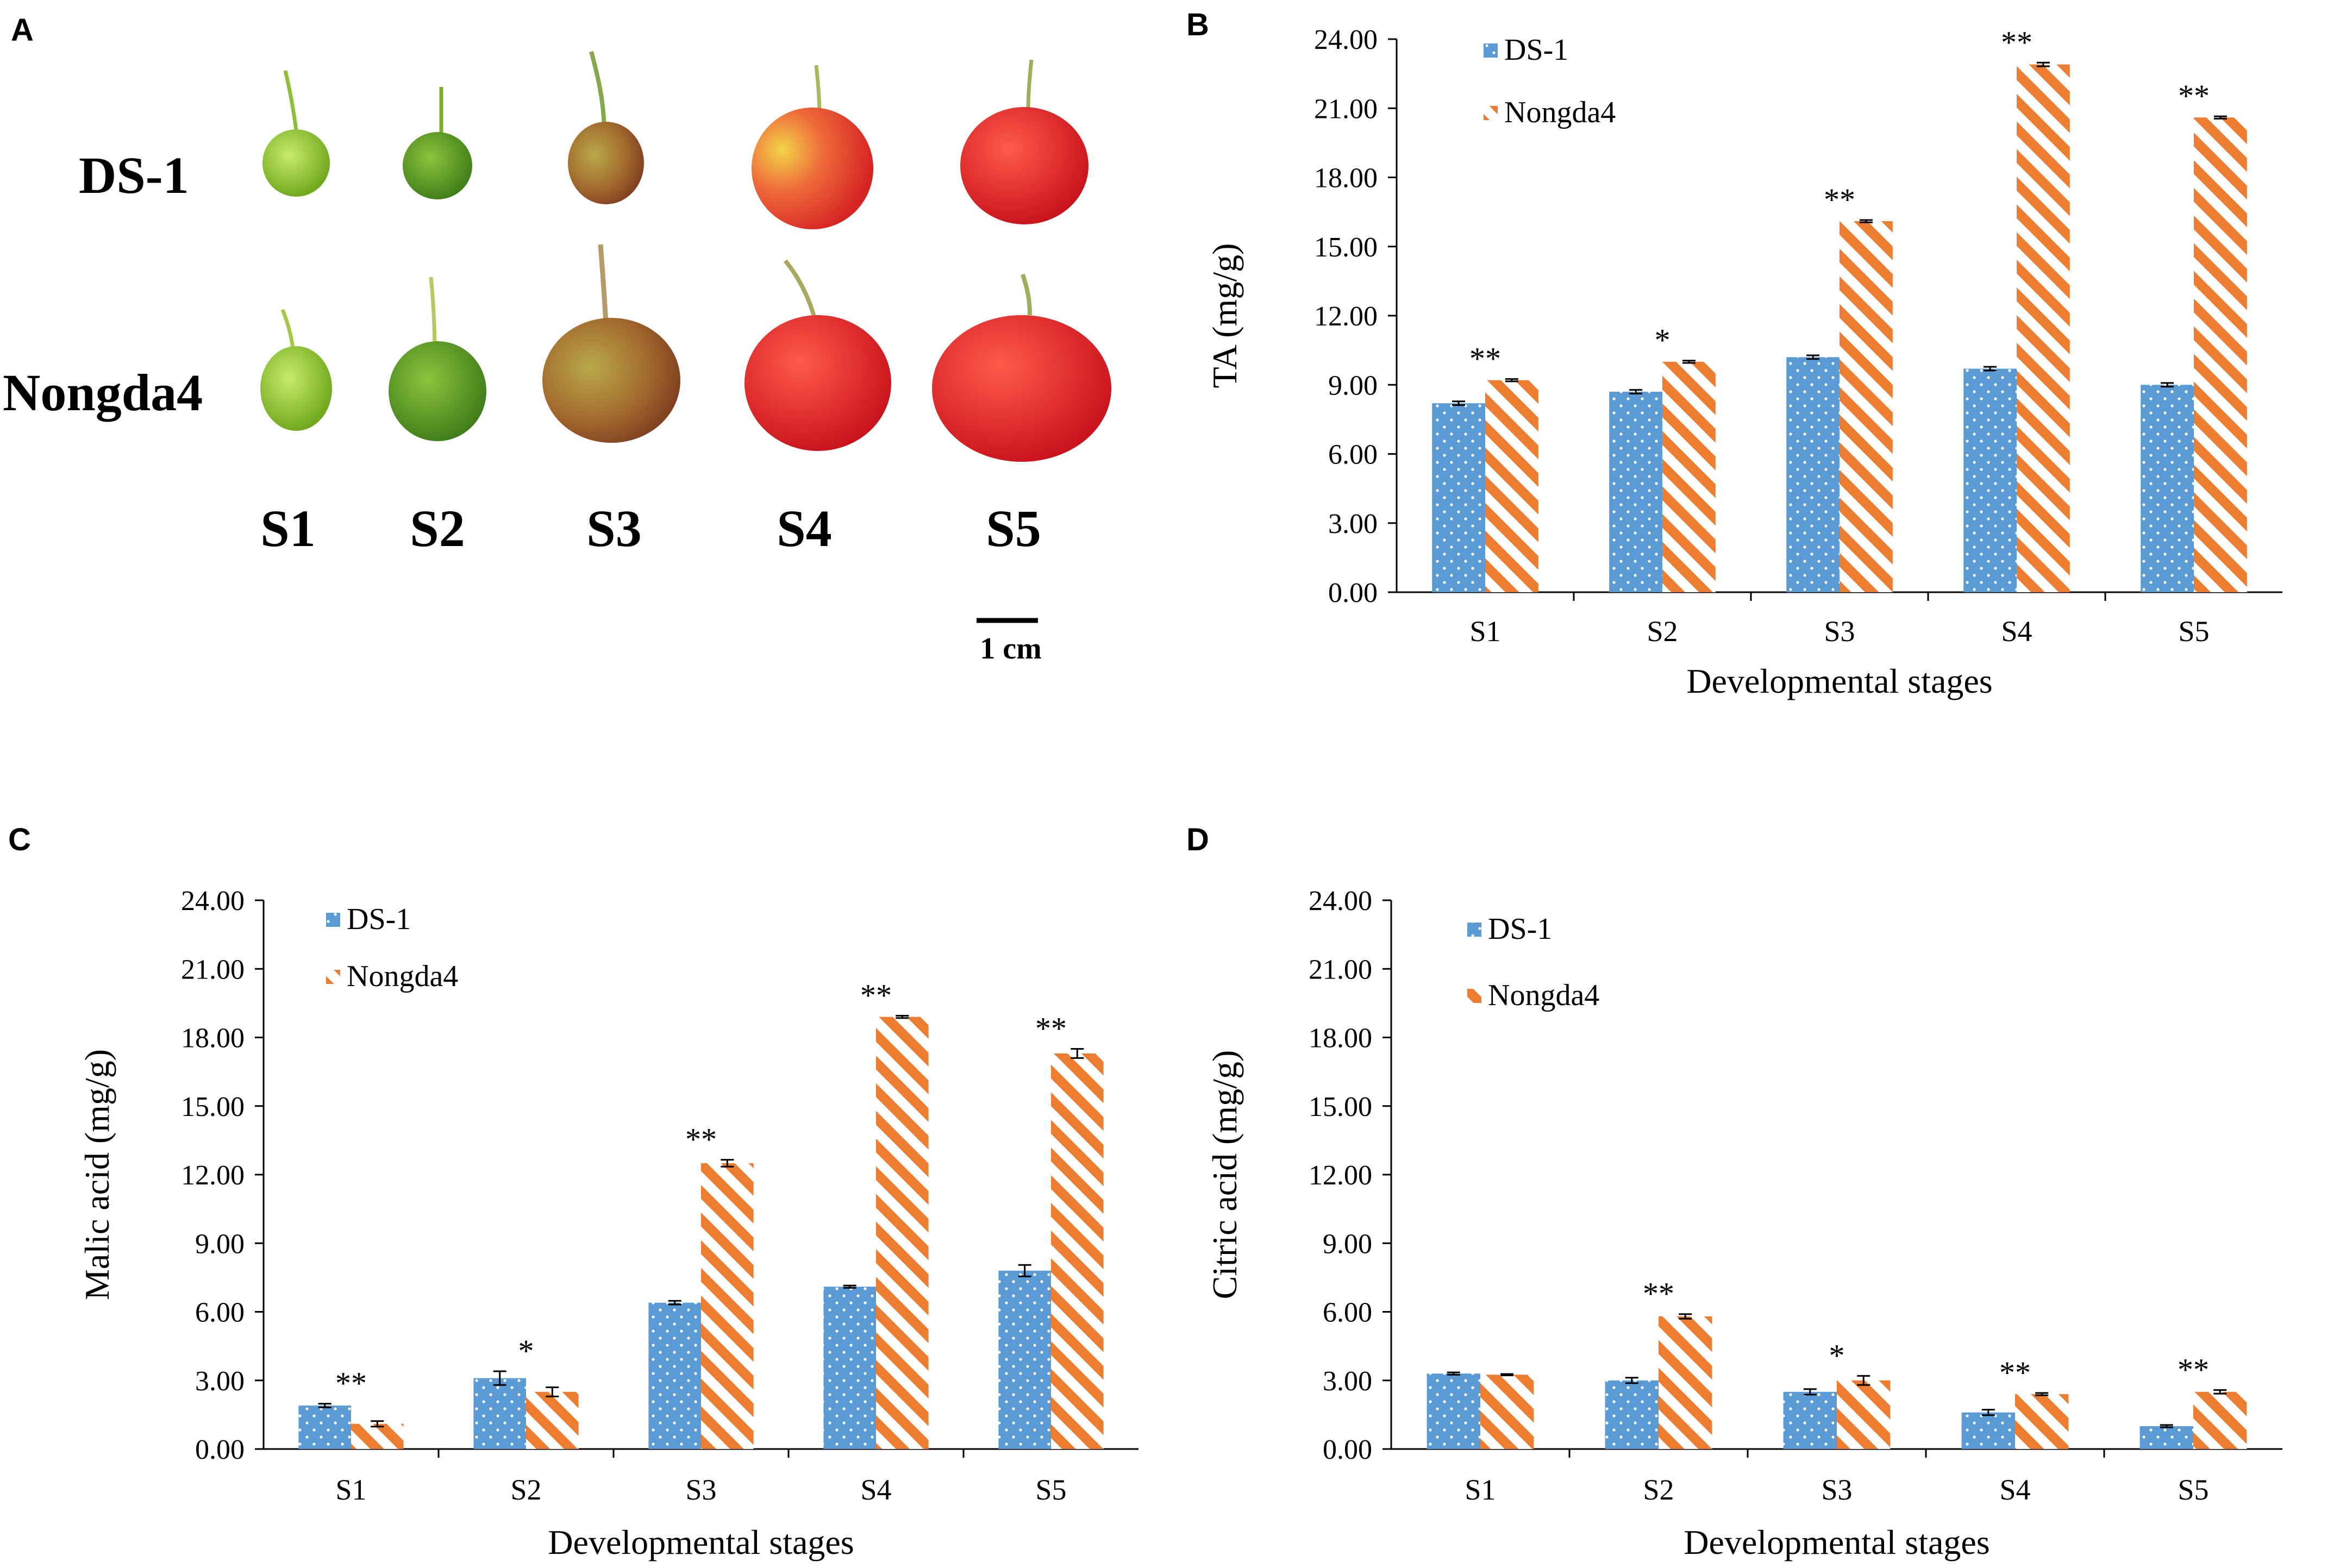 The image size is (2346, 1568). What do you see at coordinates (1197, 24) in the screenshot?
I see `panel-letter-b: B` at bounding box center [1197, 24].